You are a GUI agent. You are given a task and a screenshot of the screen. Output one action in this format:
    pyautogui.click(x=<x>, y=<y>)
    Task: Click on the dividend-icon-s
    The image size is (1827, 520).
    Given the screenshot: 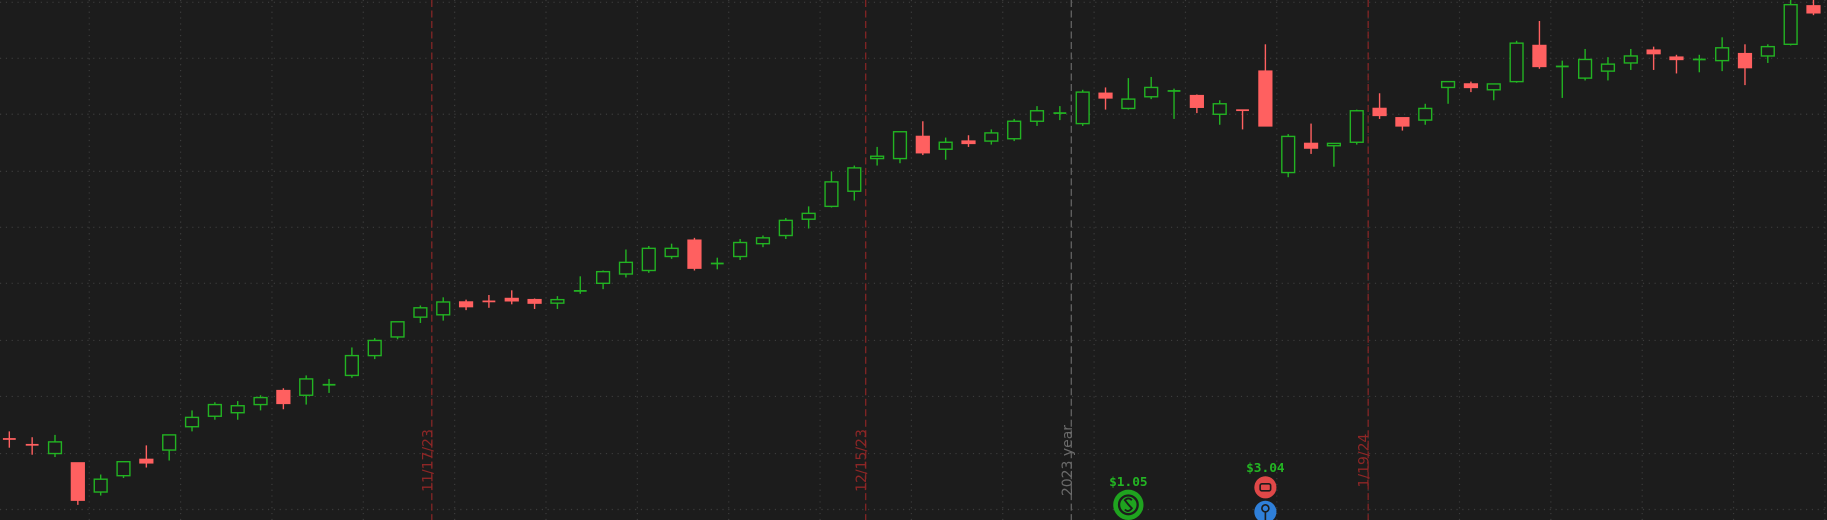 What is the action you would take?
    pyautogui.click(x=1128, y=504)
    